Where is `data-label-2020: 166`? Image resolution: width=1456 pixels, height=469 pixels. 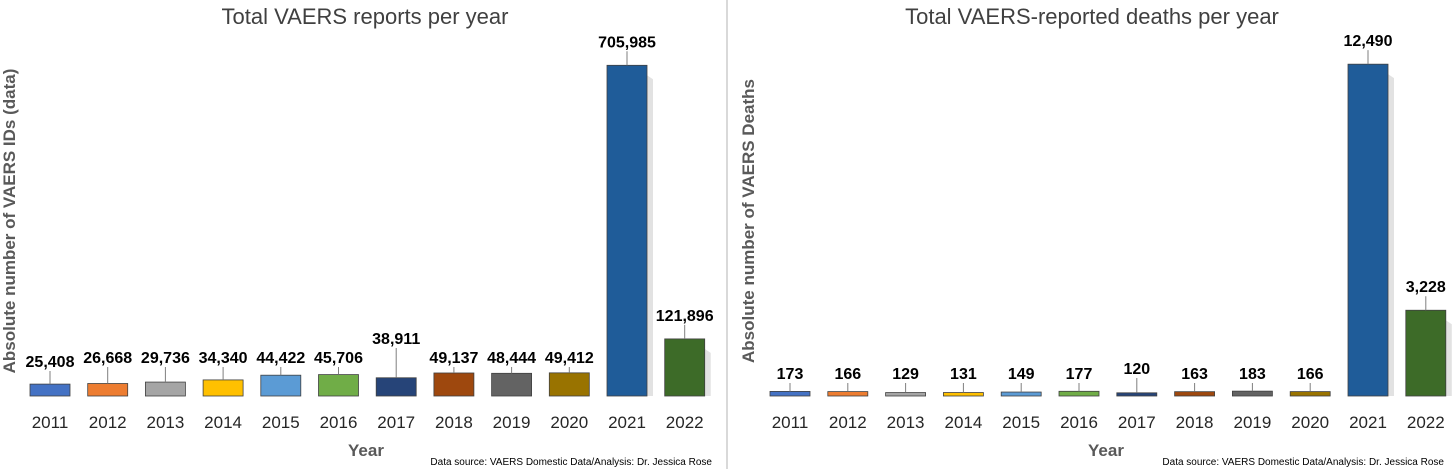 data-label-2020: 166 is located at coordinates (1310, 374).